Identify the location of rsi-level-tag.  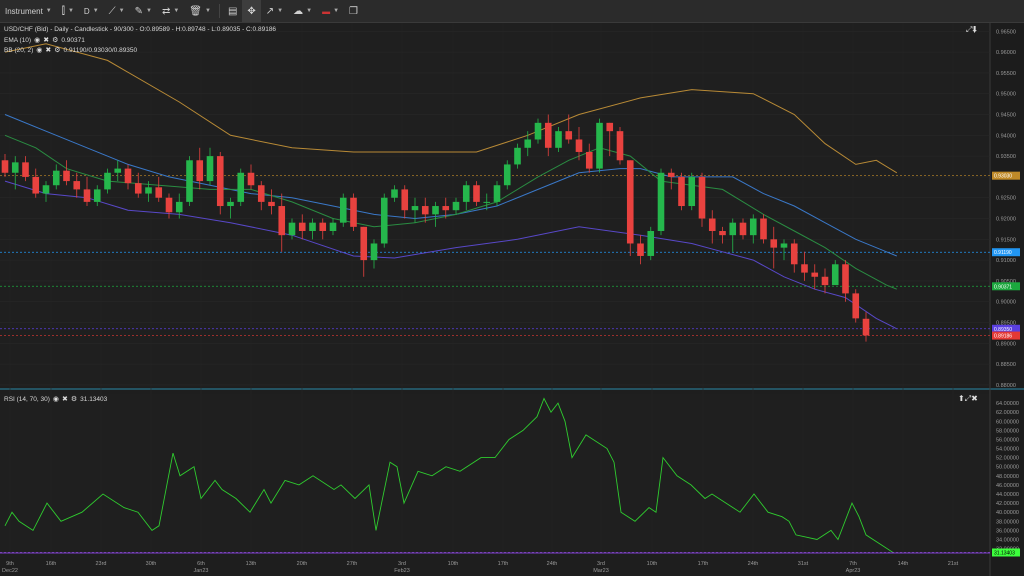
(1006, 552).